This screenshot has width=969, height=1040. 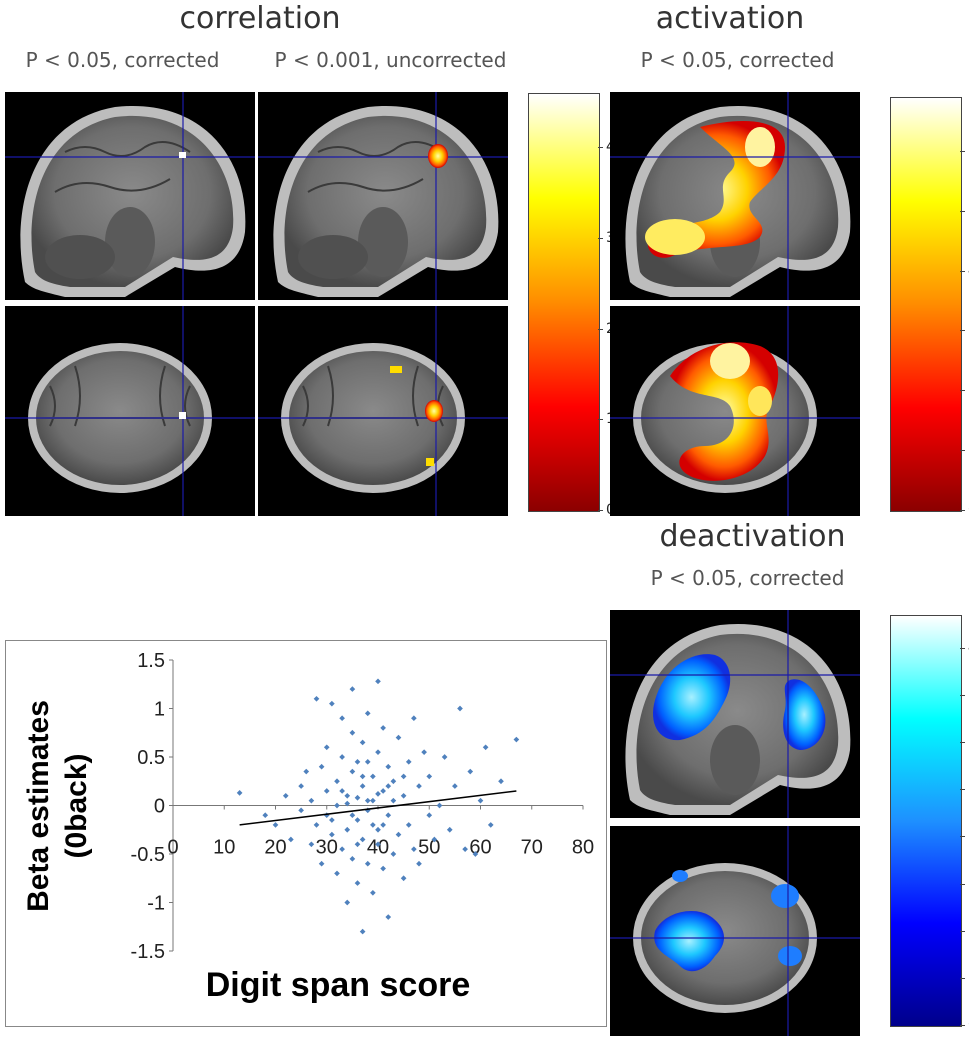 I want to click on deactivation-title: deactivation, so click(x=752, y=536).